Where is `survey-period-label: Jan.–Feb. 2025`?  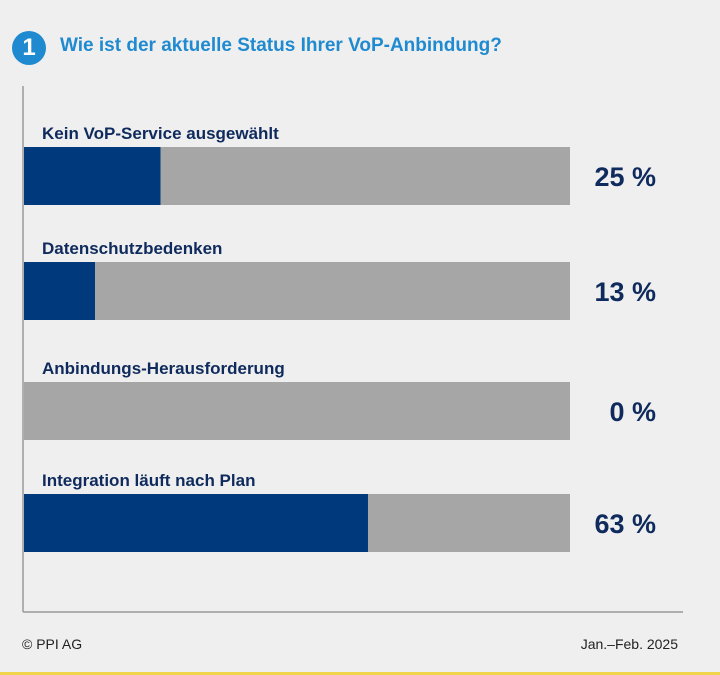 survey-period-label: Jan.–Feb. 2025 is located at coordinates (629, 644).